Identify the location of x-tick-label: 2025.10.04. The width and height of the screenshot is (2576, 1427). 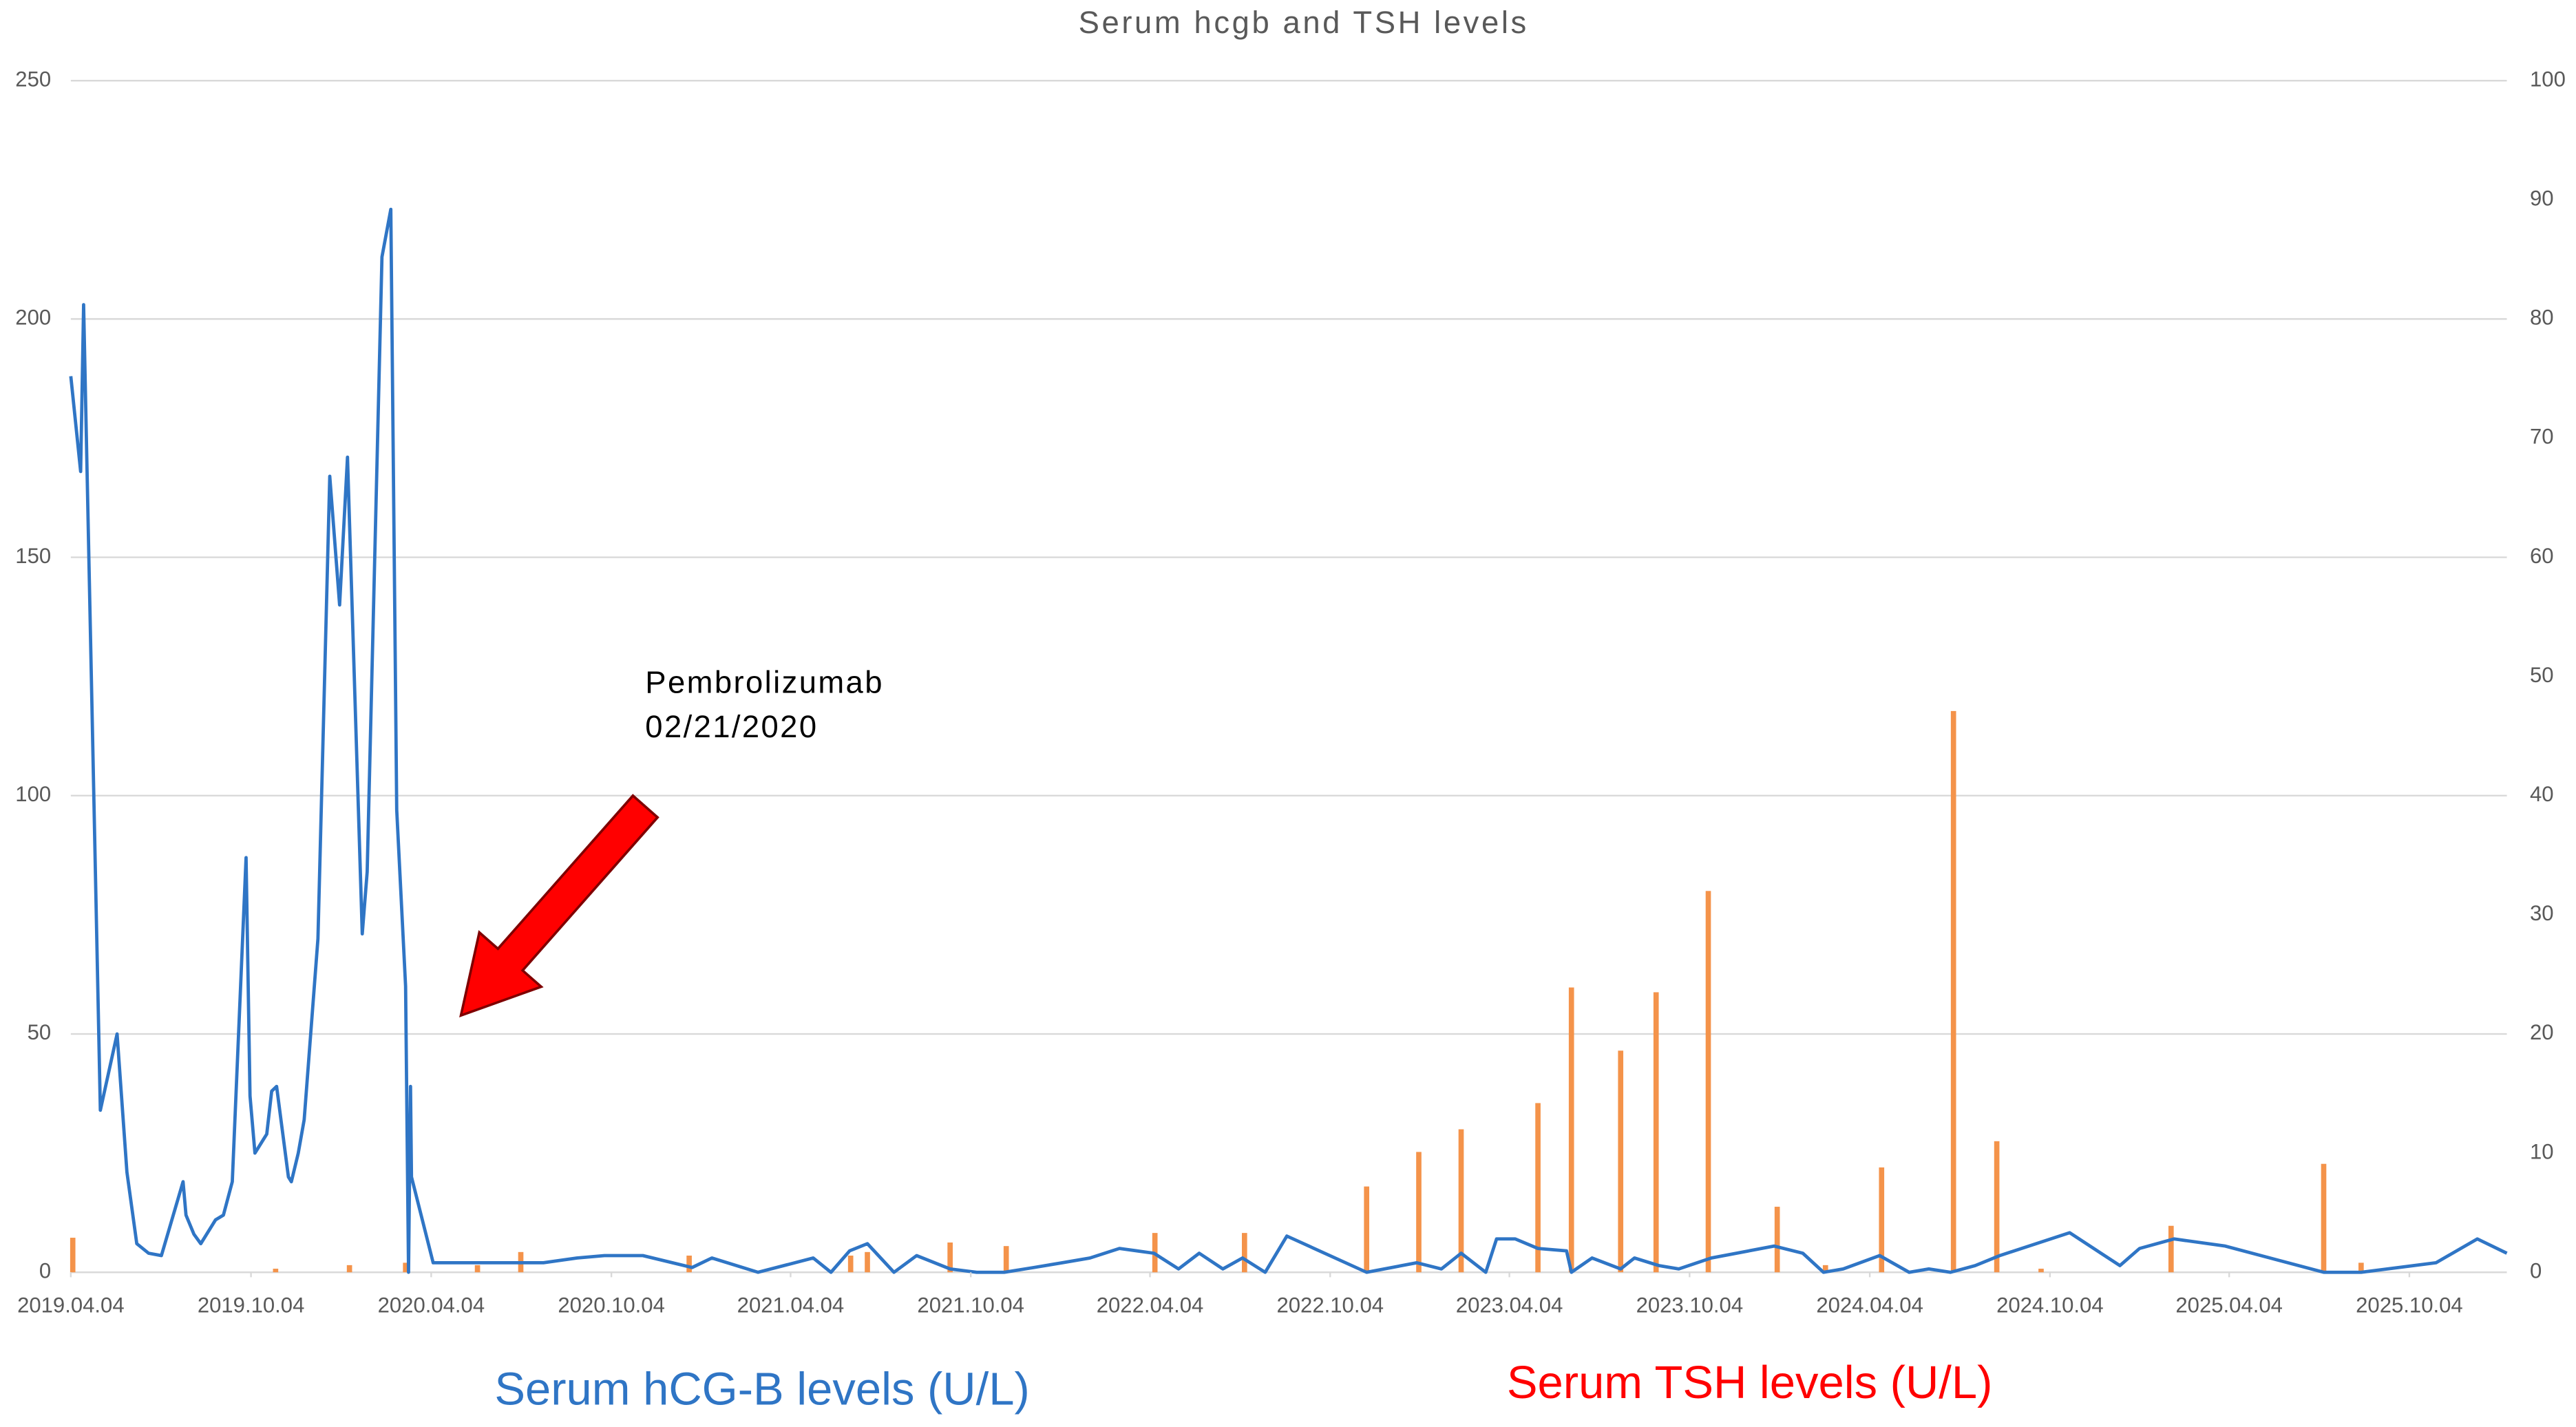
(2410, 1305).